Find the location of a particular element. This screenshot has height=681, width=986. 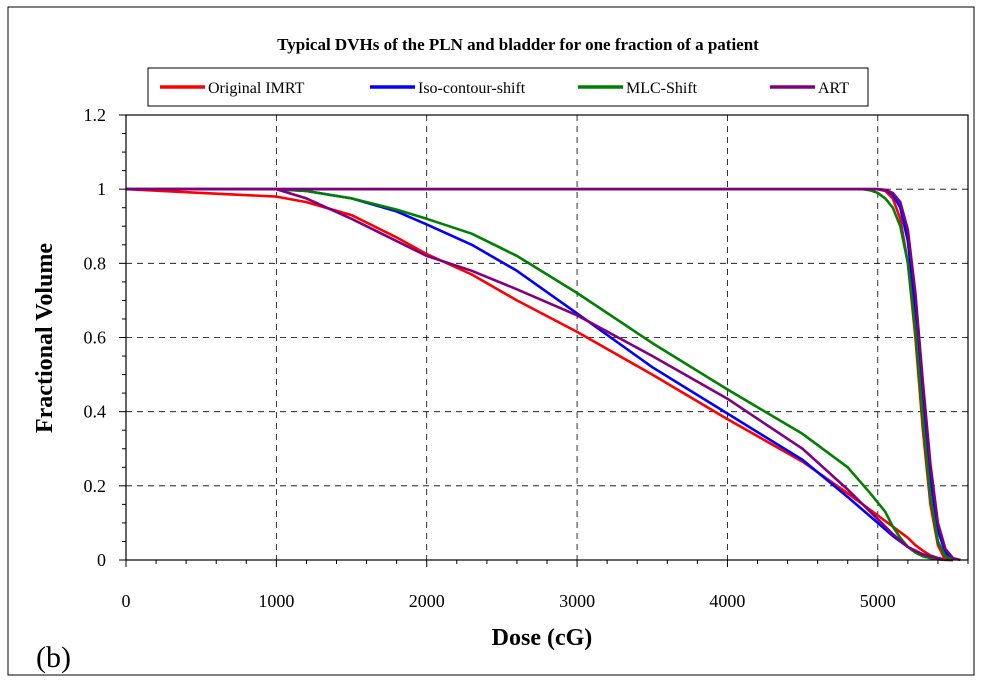

y-tick-label: 0.2 is located at coordinates (95, 486).